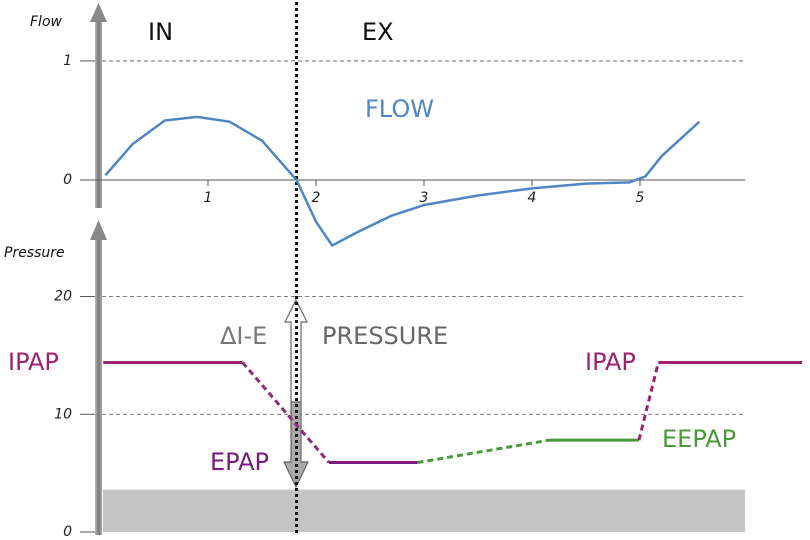 The image size is (810, 540). I want to click on annotation: EEPAP, so click(699, 439).